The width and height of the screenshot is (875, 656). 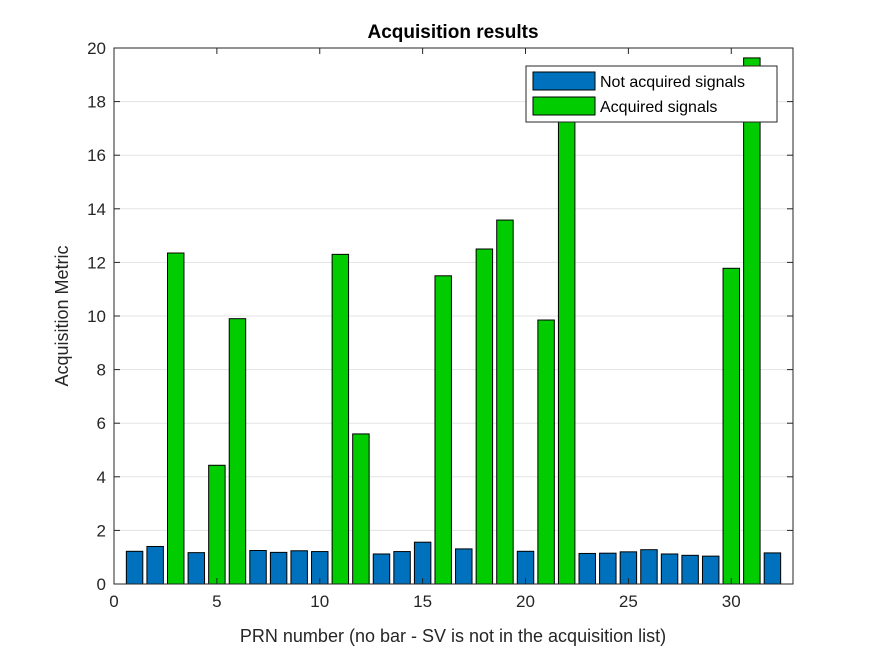 I want to click on legend-label-acquired: Acquired signals, so click(x=658, y=107).